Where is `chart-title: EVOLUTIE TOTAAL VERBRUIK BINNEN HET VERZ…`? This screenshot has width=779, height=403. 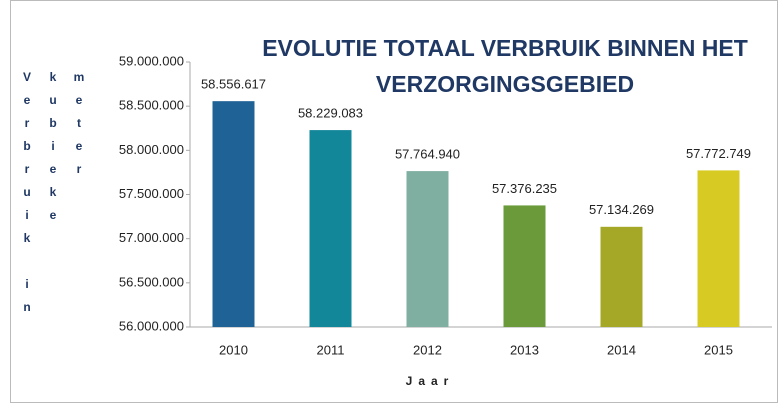 chart-title: EVOLUTIE TOTAAL VERBRUIK BINNEN HET VERZ… is located at coordinates (505, 66).